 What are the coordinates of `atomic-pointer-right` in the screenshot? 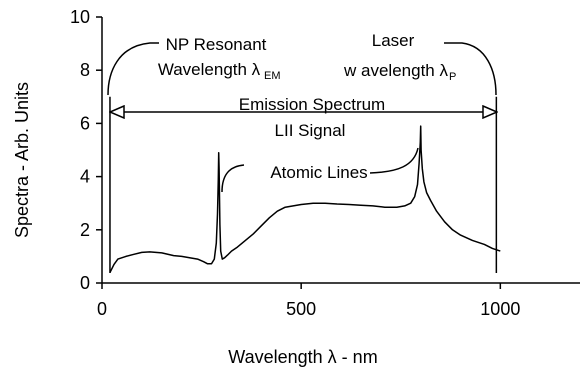 It's located at (394, 160).